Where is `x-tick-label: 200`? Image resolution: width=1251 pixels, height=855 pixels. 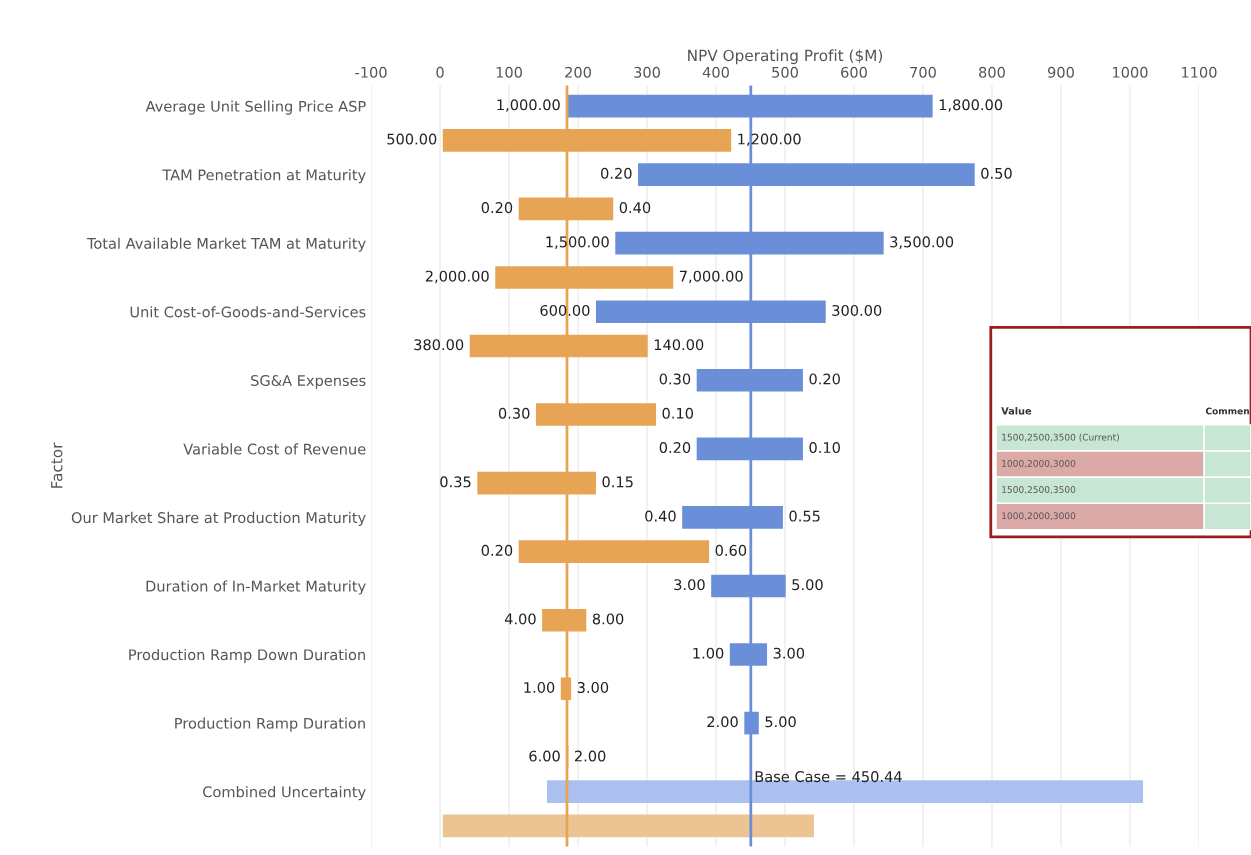 x-tick-label: 200 is located at coordinates (578, 72).